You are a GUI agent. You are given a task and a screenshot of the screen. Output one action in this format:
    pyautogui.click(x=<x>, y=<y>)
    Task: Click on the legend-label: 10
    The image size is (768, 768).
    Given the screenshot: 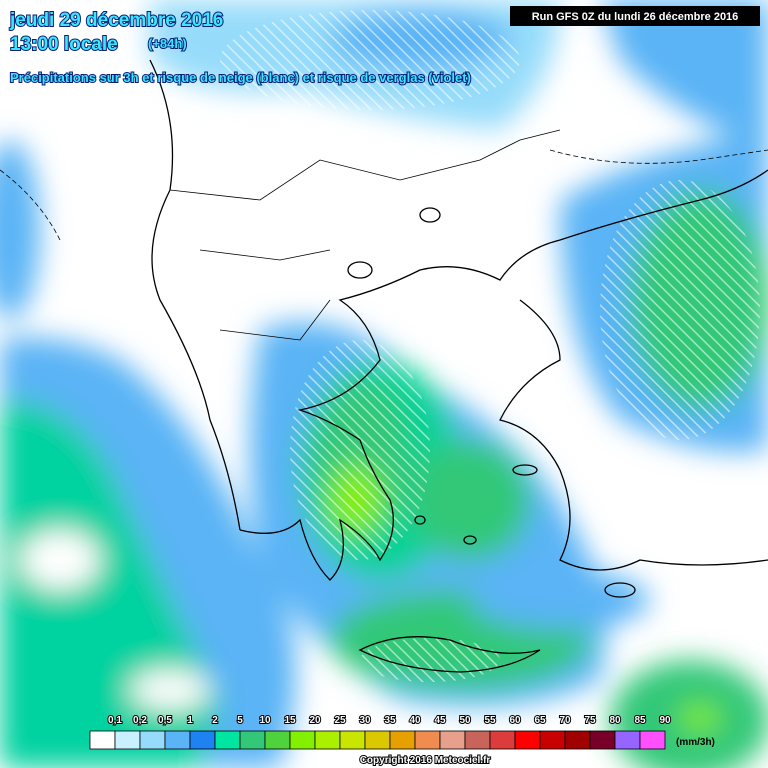 What is the action you would take?
    pyautogui.click(x=265, y=720)
    